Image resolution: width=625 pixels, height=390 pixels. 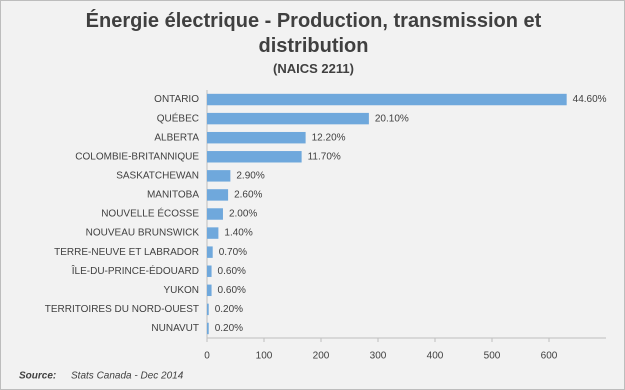 What do you see at coordinates (143, 233) in the screenshot?
I see `y-tick-label: NOUVEAU BRUNSWICK` at bounding box center [143, 233].